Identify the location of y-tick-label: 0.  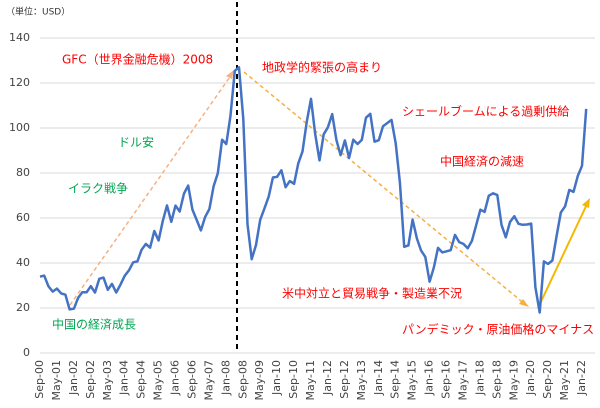
(26, 352).